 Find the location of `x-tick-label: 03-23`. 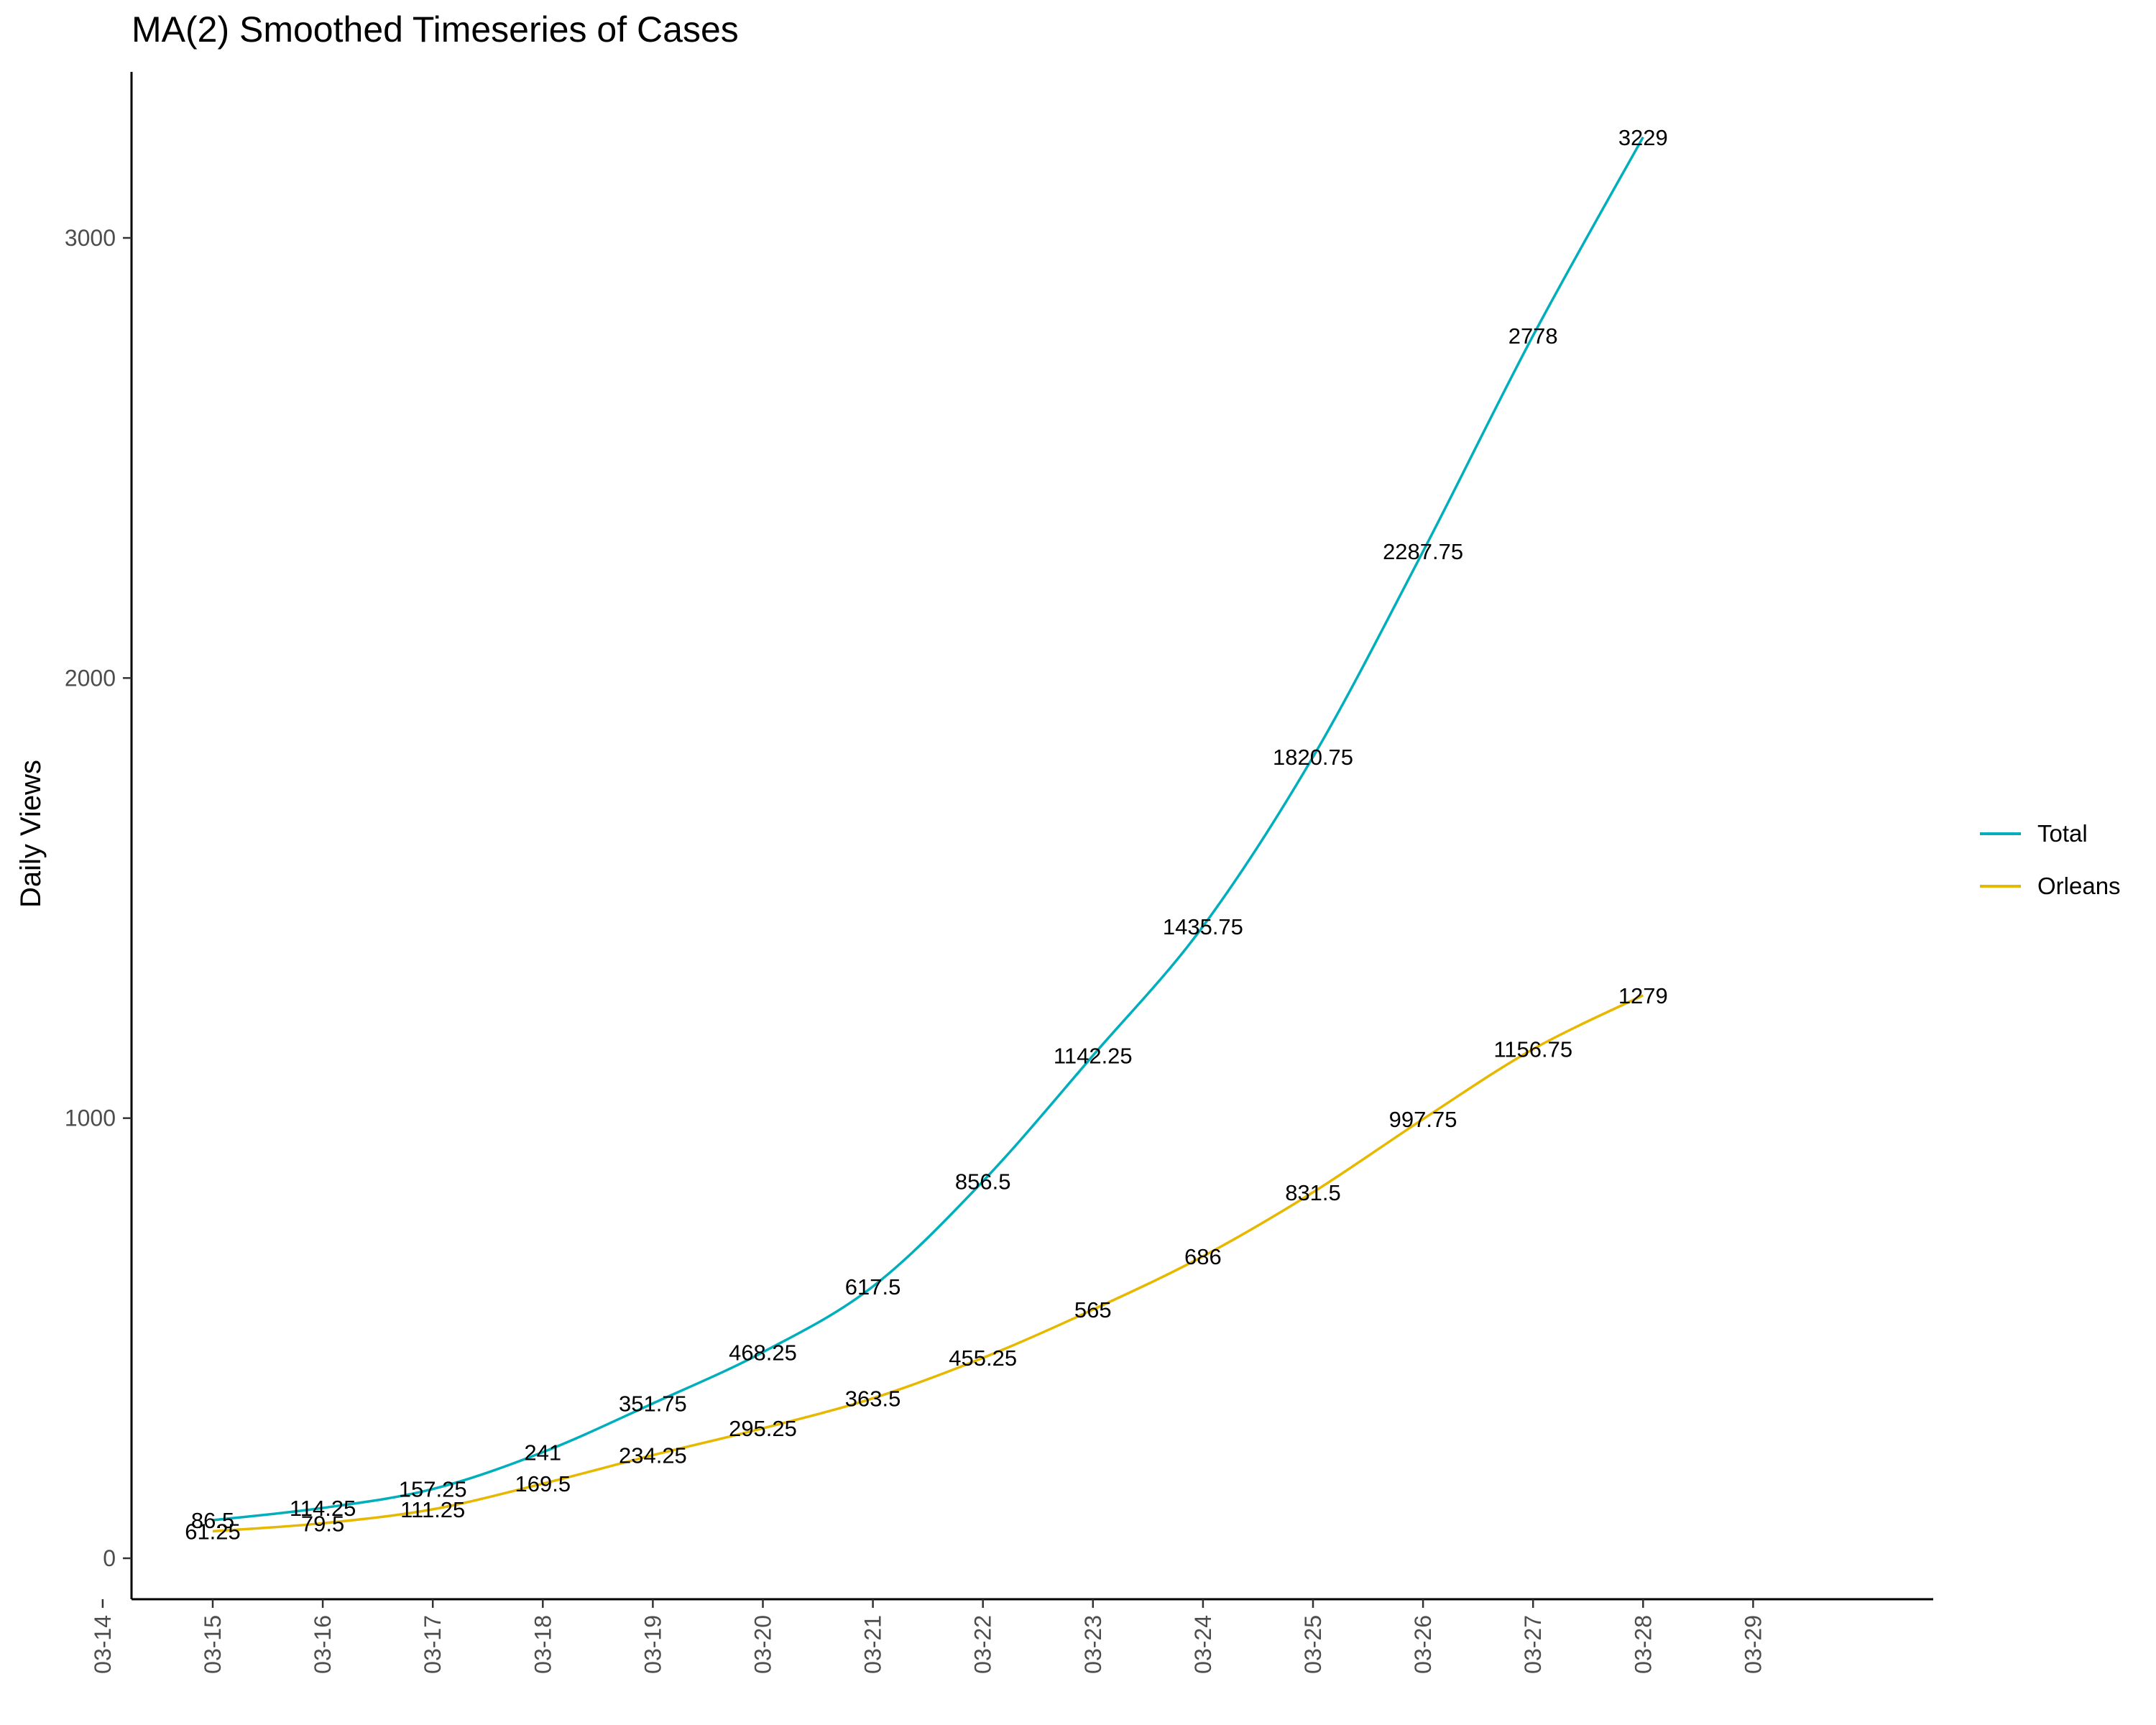

x-tick-label: 03-23 is located at coordinates (1093, 1644).